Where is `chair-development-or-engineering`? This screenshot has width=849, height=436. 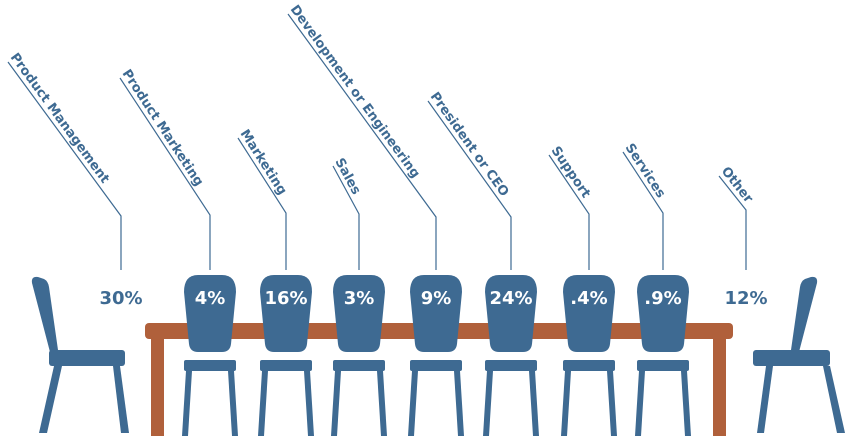 chair-development-or-engineering is located at coordinates (436, 355).